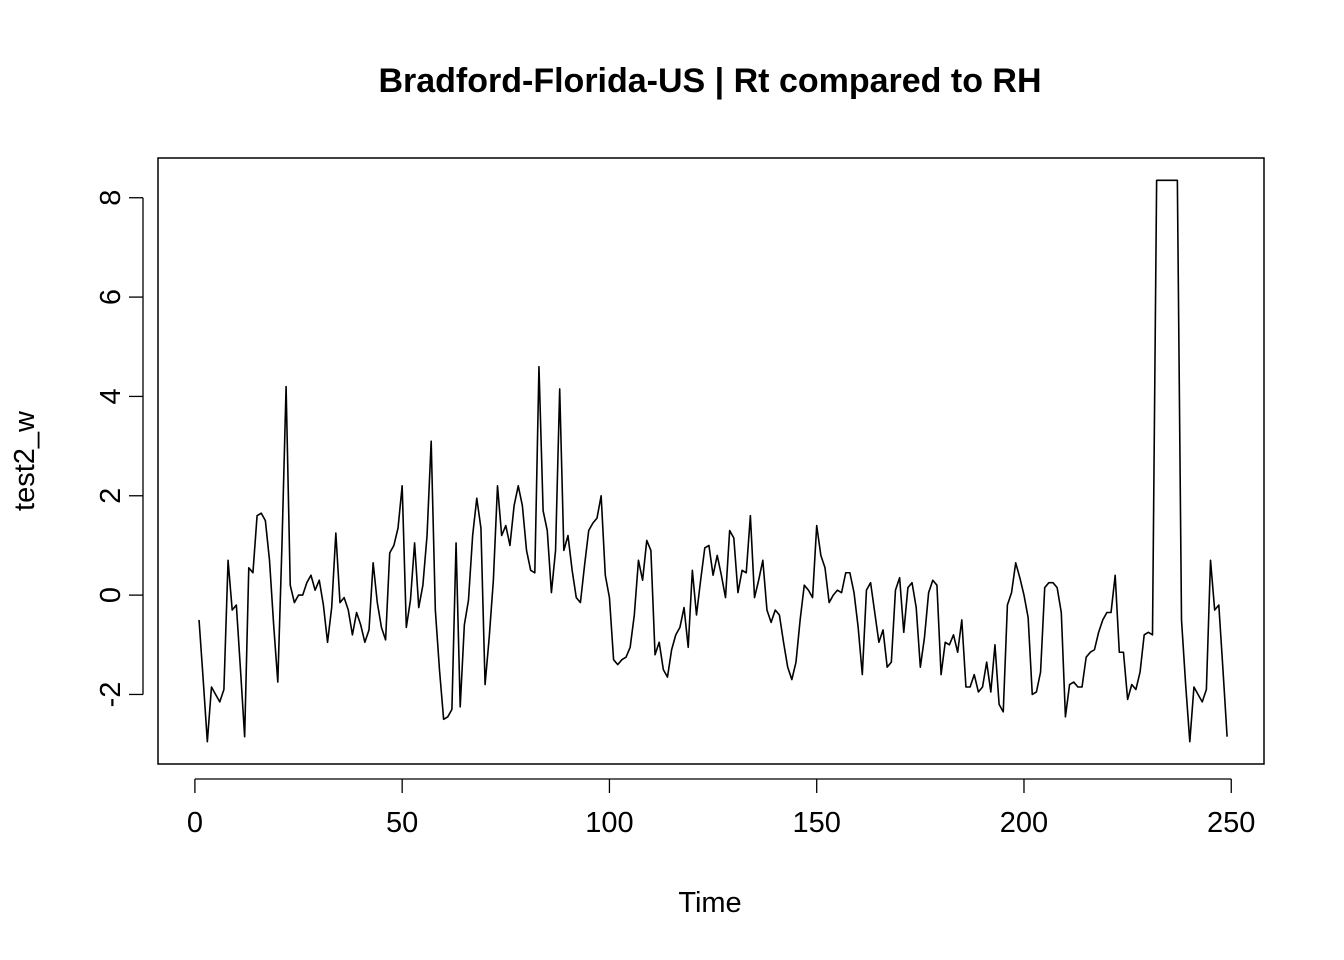  I want to click on y-tick-label: 6, so click(111, 297).